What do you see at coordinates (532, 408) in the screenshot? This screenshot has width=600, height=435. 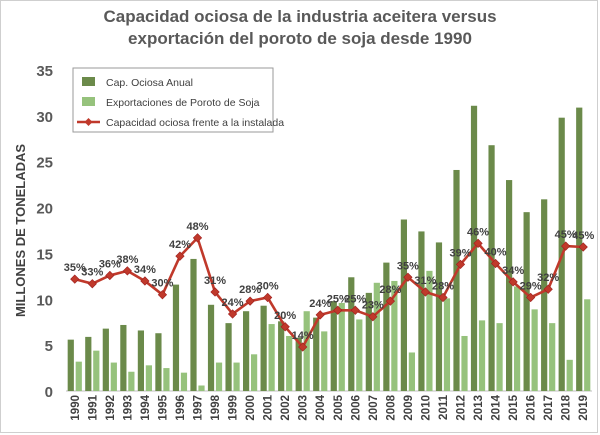 I see `x-tick-label: 2016` at bounding box center [532, 408].